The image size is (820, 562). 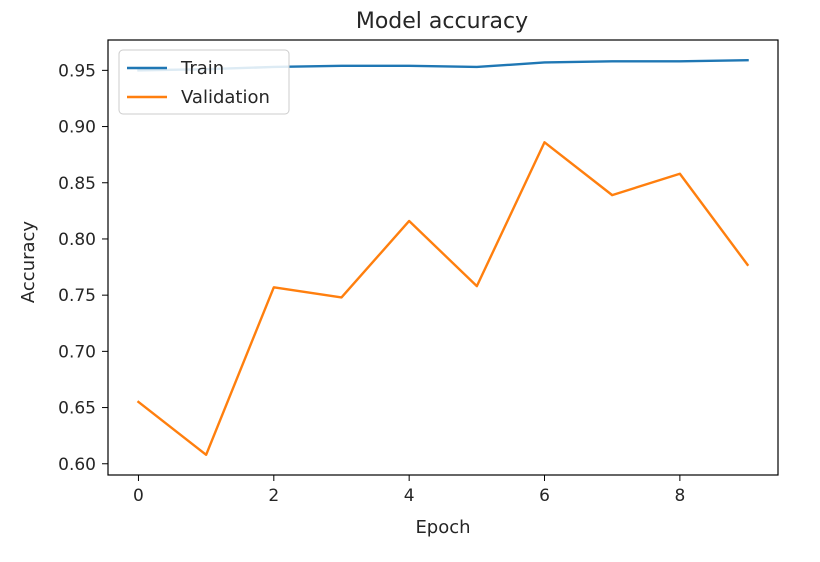 What do you see at coordinates (225, 97) in the screenshot?
I see `legend-label-validation: Validation` at bounding box center [225, 97].